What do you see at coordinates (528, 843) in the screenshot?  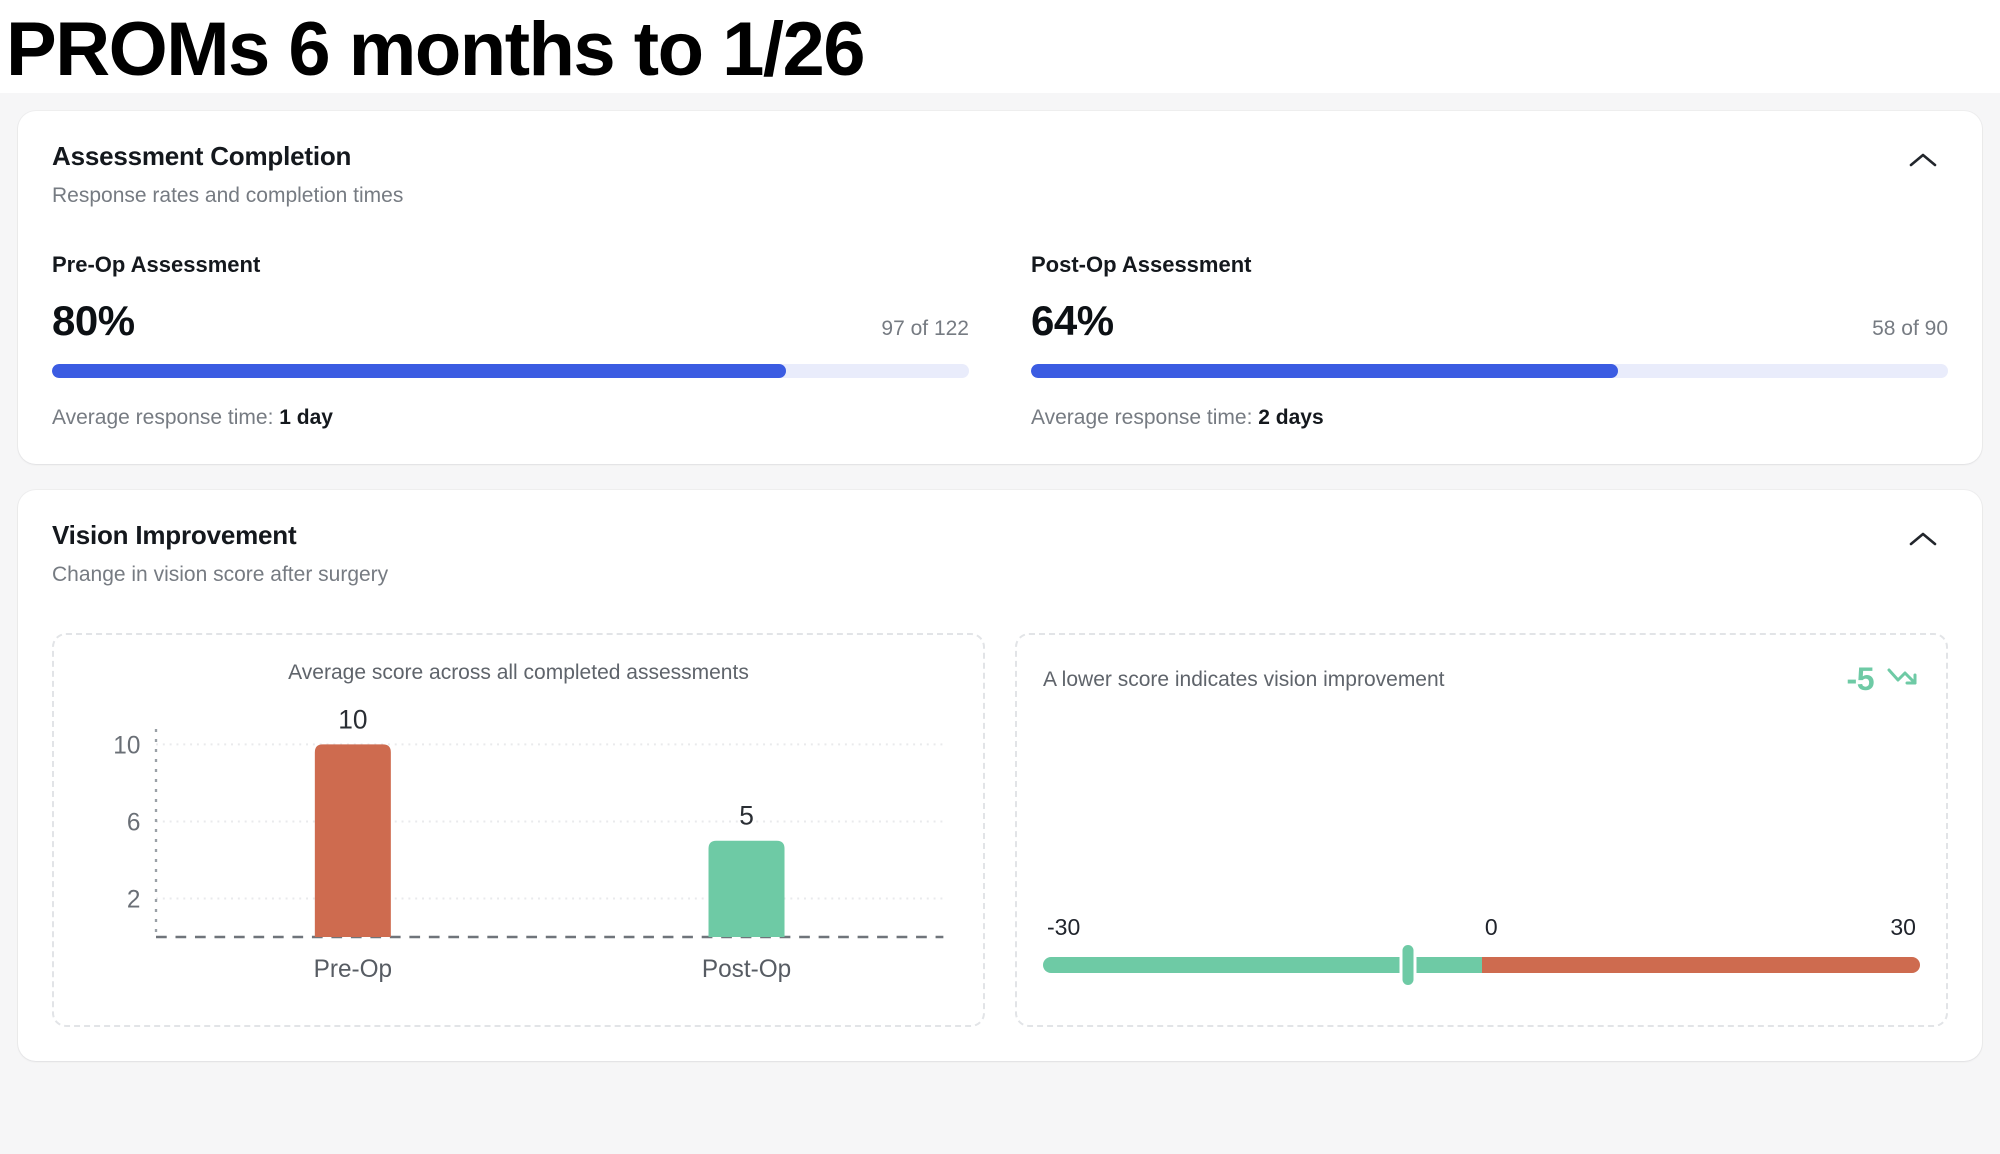 I see `bar-chart-svg: 10 6 2 10 Pre-Op 5 Post-Op` at bounding box center [528, 843].